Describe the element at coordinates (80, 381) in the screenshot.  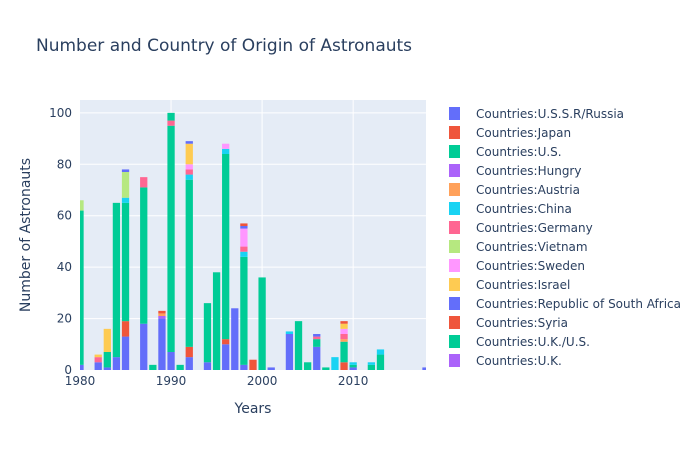
I see `x-tick-label: 1980` at that location.